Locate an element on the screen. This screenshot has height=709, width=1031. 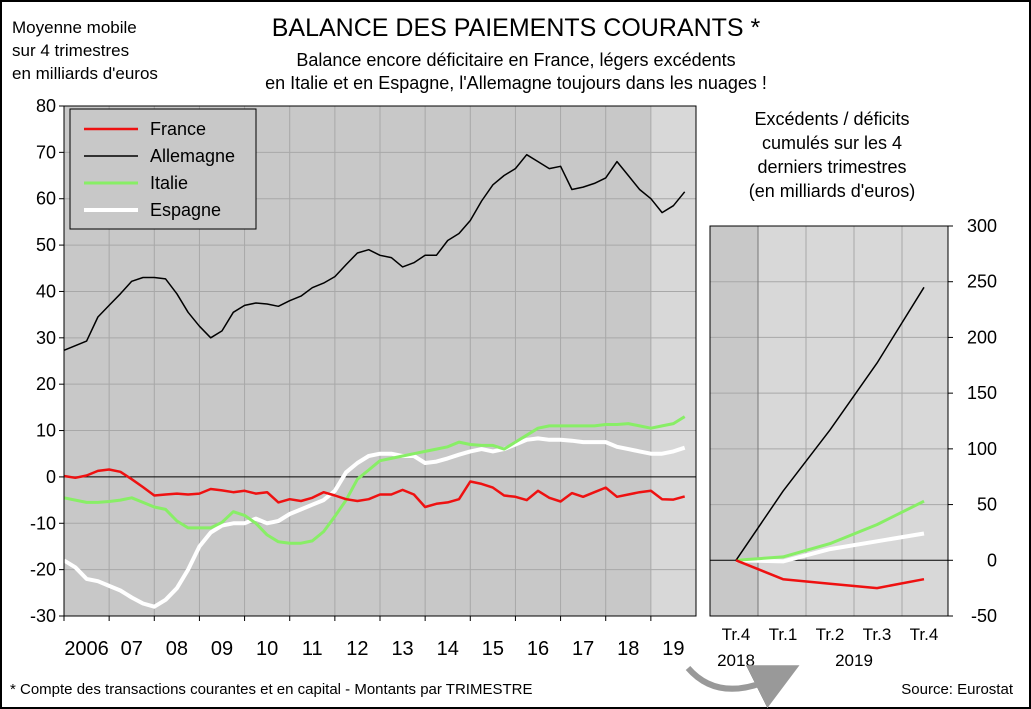
left-y-tick-label: -30 is located at coordinates (43, 616).